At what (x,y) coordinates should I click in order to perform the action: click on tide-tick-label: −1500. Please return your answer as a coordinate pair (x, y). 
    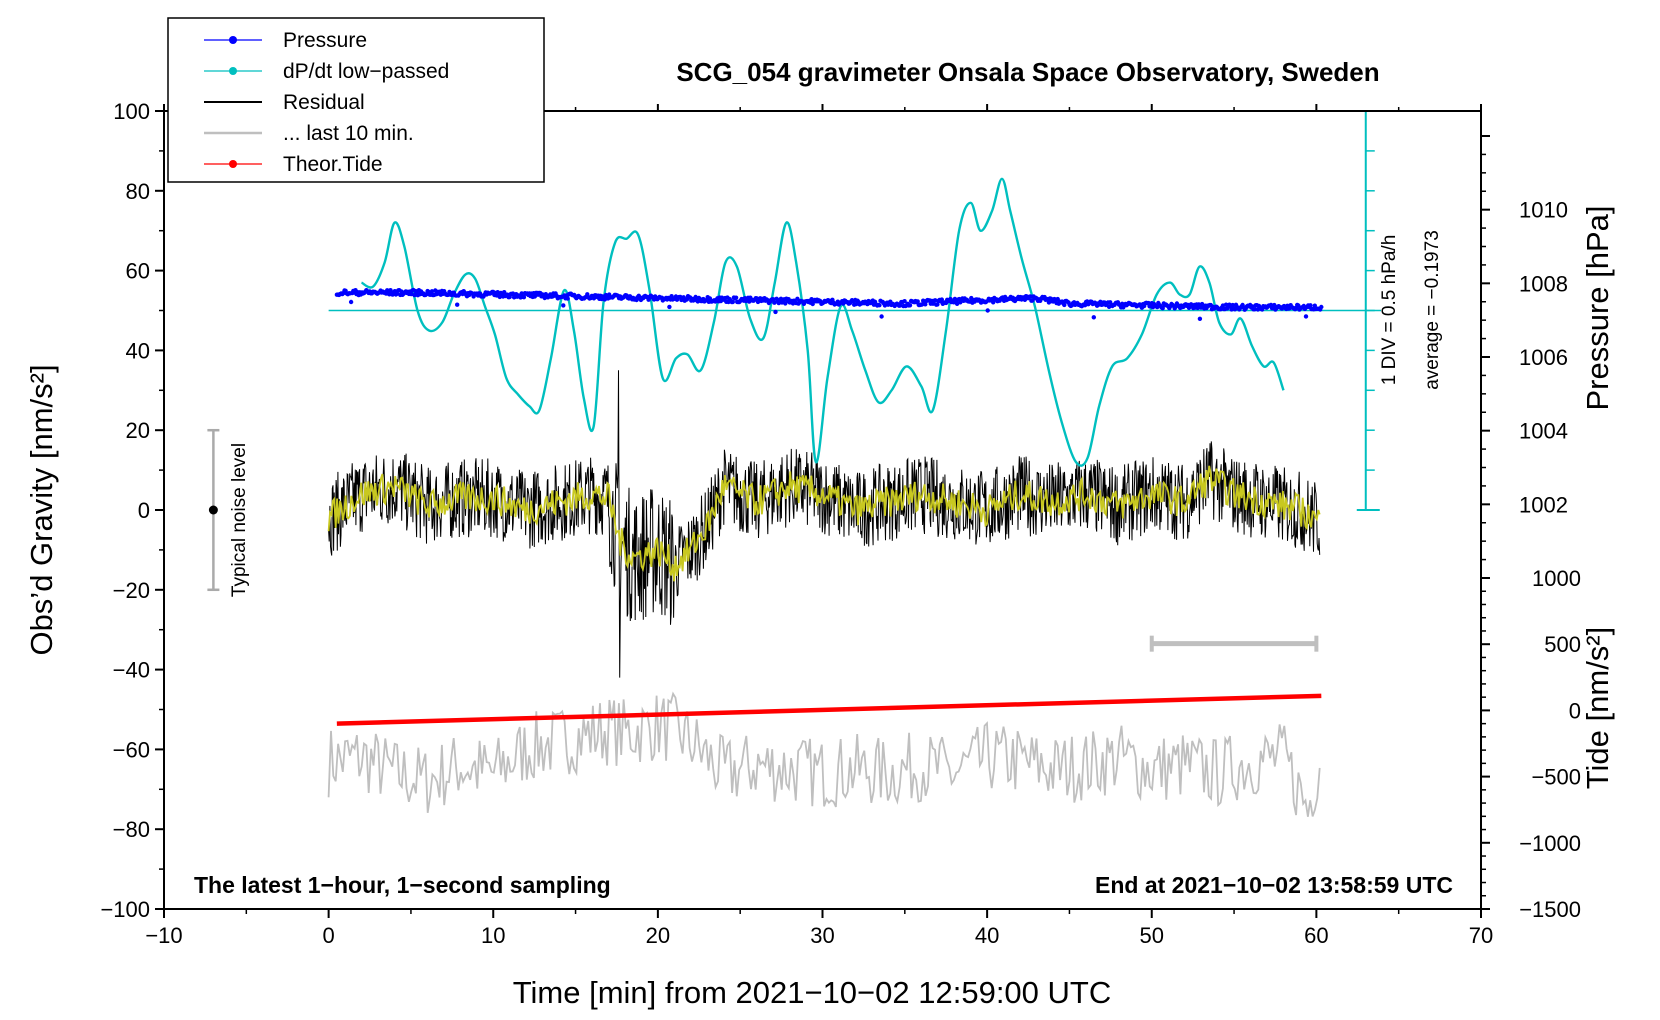
    Looking at the image, I should click on (1550, 909).